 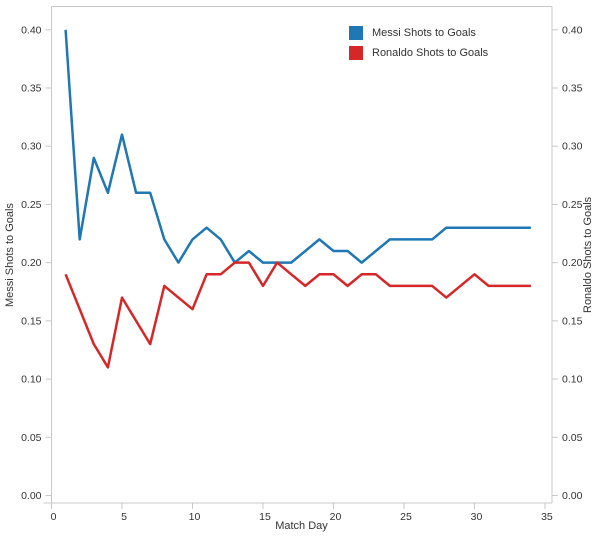 I want to click on left-y-tick-label: 0.05, so click(x=31, y=438).